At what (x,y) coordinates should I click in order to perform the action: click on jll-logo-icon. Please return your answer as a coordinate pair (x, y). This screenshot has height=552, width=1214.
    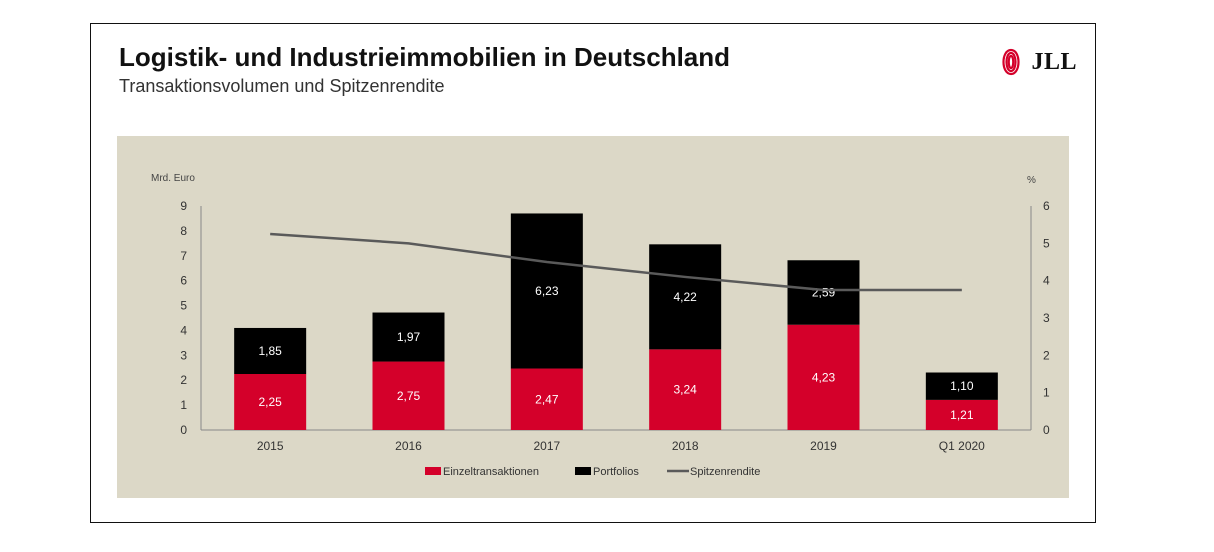
    Looking at the image, I should click on (1011, 62).